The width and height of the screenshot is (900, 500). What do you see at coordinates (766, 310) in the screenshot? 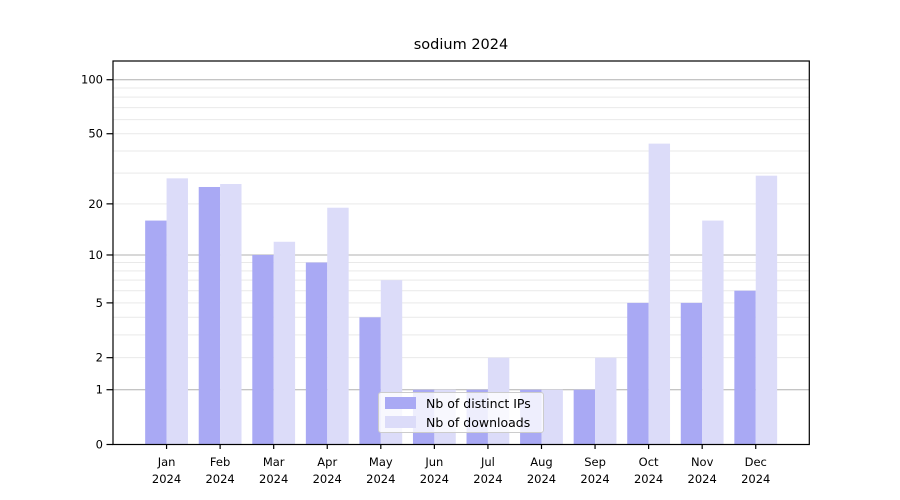
I see `bar-downloads-dec` at bounding box center [766, 310].